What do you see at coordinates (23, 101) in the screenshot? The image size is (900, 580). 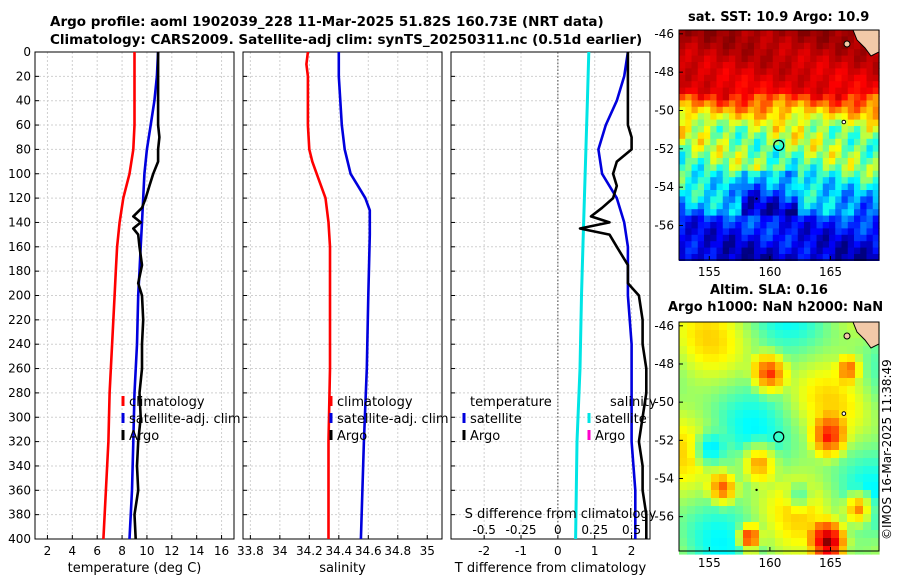 I see `y-tick-label: 40` at bounding box center [23, 101].